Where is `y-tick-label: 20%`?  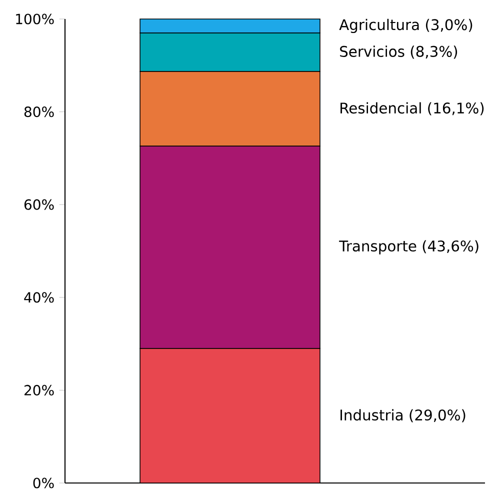
y-tick-label: 20% is located at coordinates (39, 390).